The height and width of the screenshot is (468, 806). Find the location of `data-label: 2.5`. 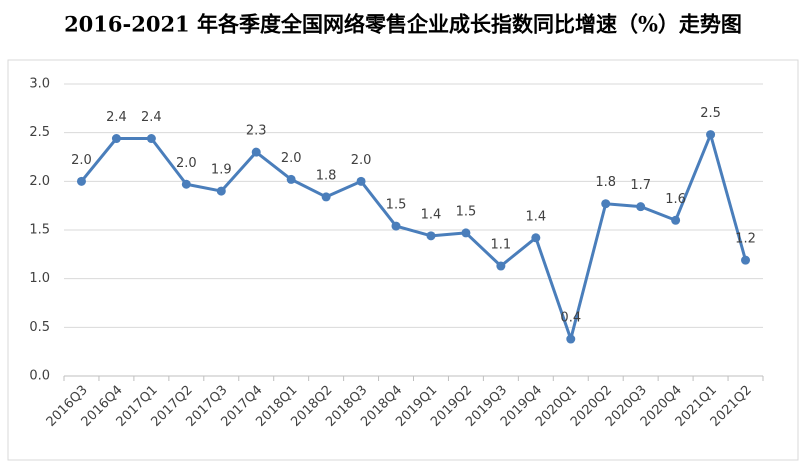

data-label: 2.5 is located at coordinates (710, 113).